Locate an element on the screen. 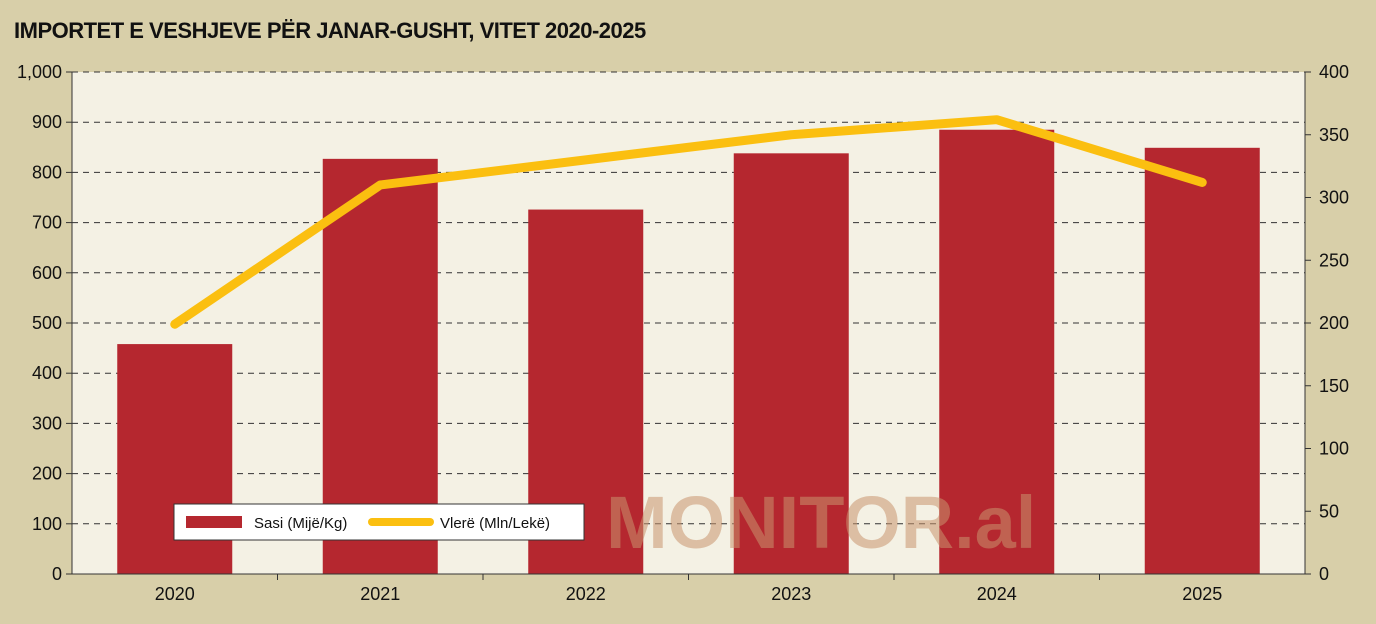 This screenshot has width=1376, height=624. x-tick-label: 2024 is located at coordinates (997, 594).